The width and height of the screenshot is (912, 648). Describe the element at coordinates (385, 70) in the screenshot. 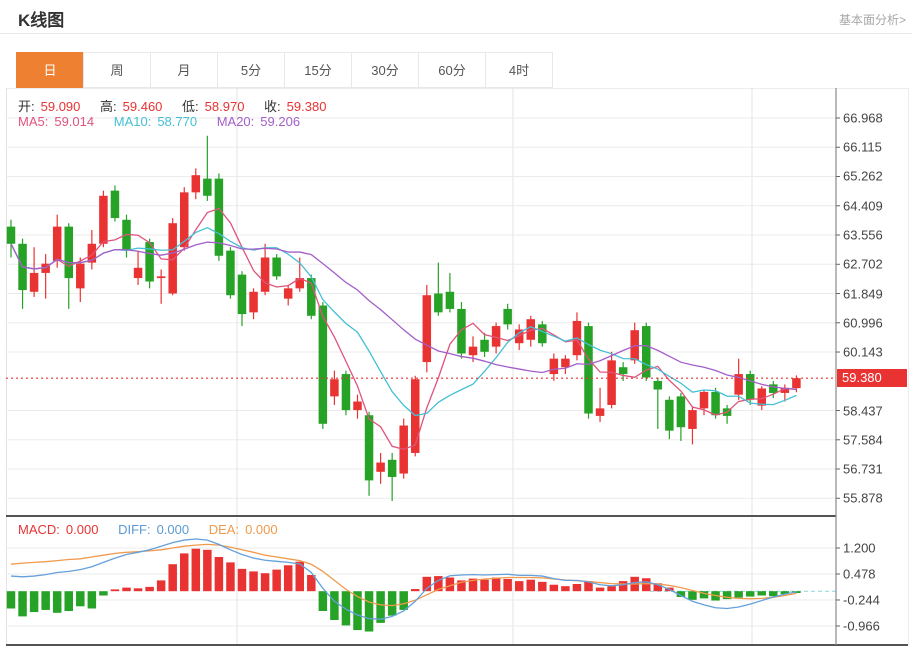

I see `tab-30分: 30分` at that location.